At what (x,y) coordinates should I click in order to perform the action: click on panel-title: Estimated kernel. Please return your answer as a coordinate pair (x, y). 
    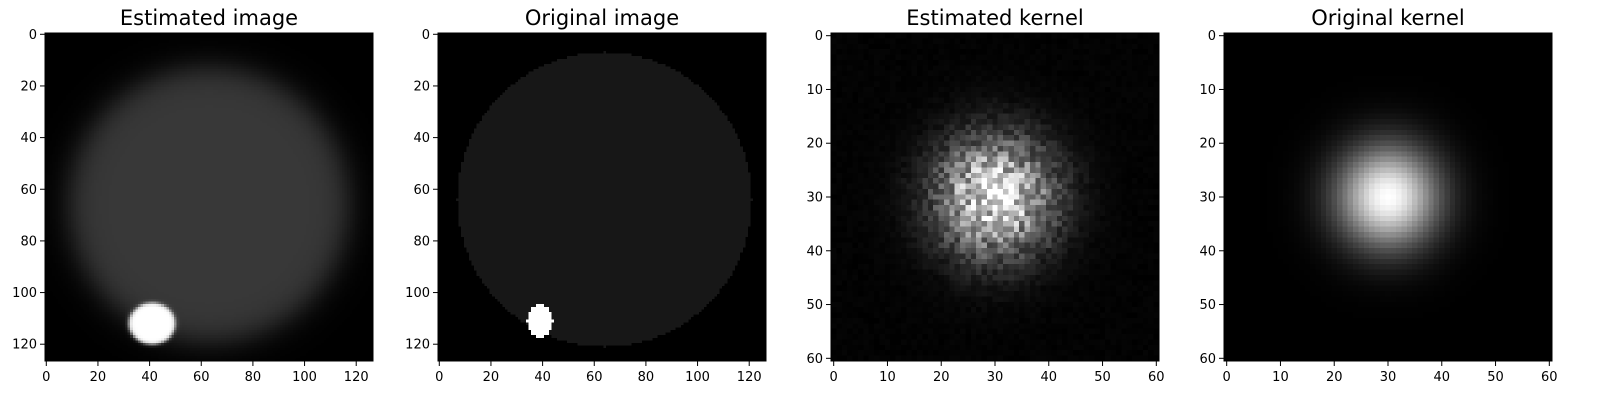
    Looking at the image, I should click on (994, 18).